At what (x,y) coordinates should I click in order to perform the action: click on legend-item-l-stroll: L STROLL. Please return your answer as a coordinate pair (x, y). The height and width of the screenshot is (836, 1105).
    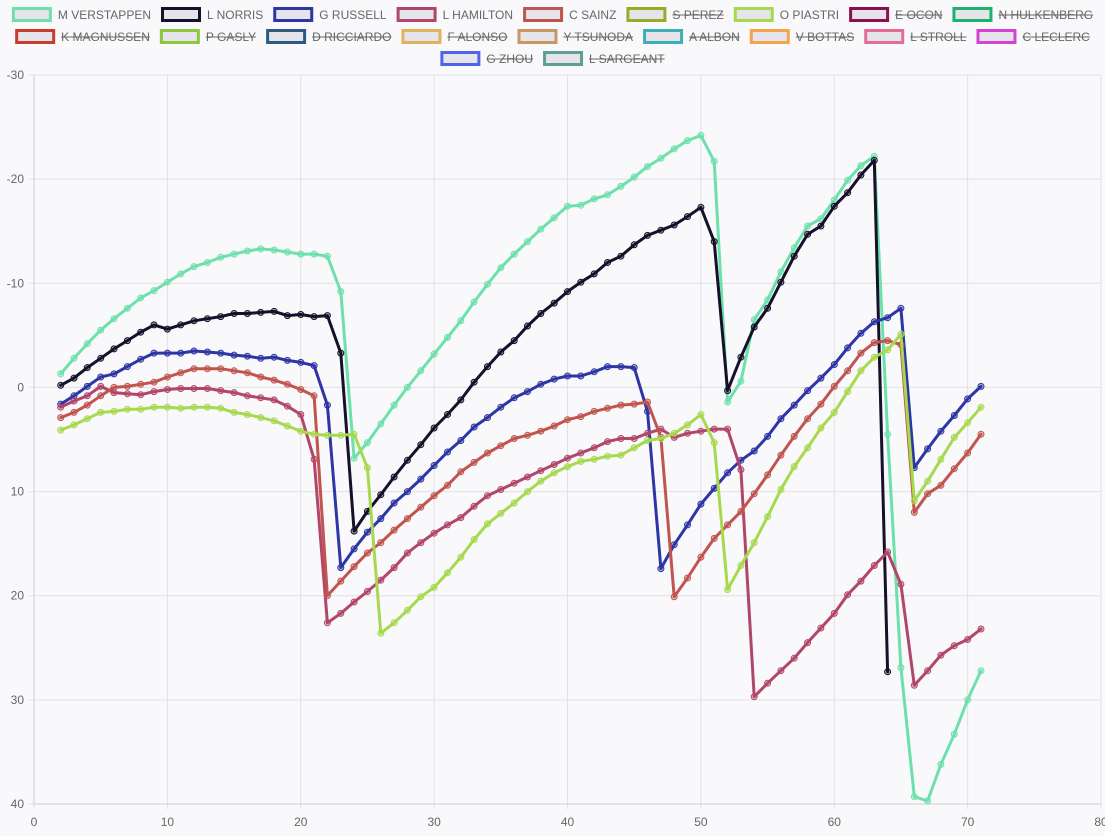
    Looking at the image, I should click on (915, 36).